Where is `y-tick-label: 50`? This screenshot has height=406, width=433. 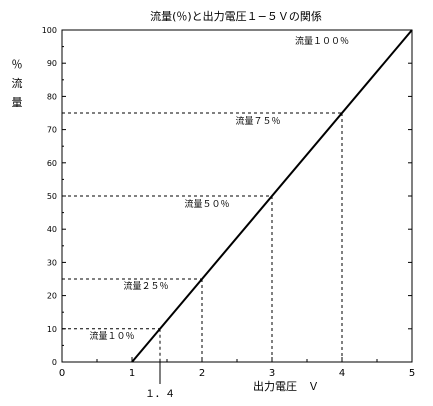 y-tick-label: 50 is located at coordinates (52, 196).